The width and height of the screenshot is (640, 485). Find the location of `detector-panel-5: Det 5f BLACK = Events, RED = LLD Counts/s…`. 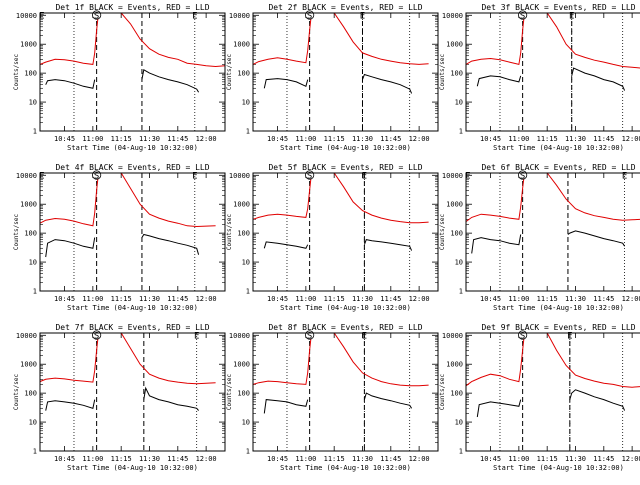

detector-panel-5: Det 5f BLACK = Events, RED = LLD Counts/s… is located at coordinates (332, 237).